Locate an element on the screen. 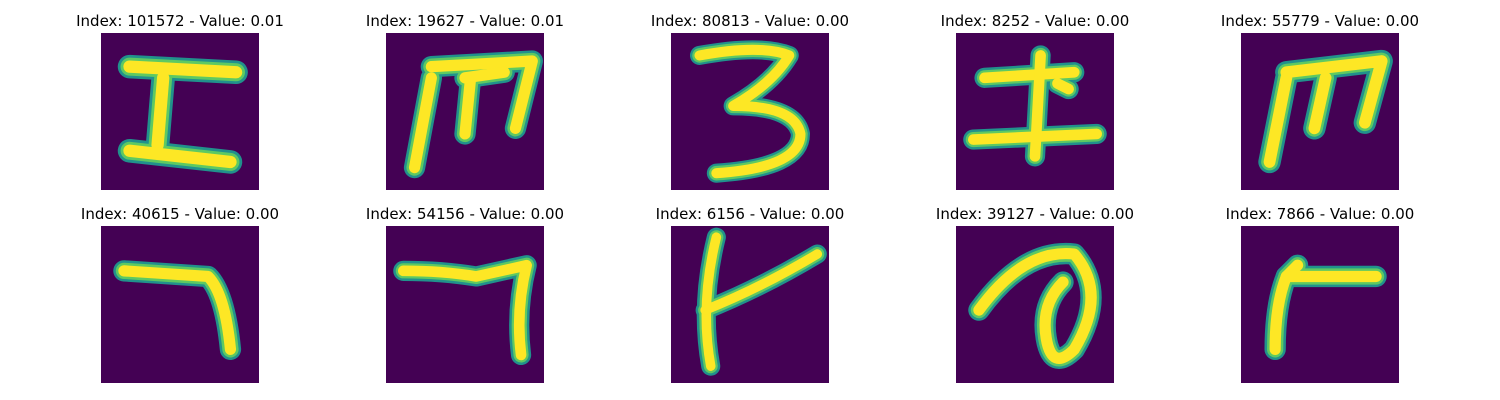 The image size is (1500, 400). image-panel-6: Index: 40615 - Value: 0.00 is located at coordinates (180, 299).